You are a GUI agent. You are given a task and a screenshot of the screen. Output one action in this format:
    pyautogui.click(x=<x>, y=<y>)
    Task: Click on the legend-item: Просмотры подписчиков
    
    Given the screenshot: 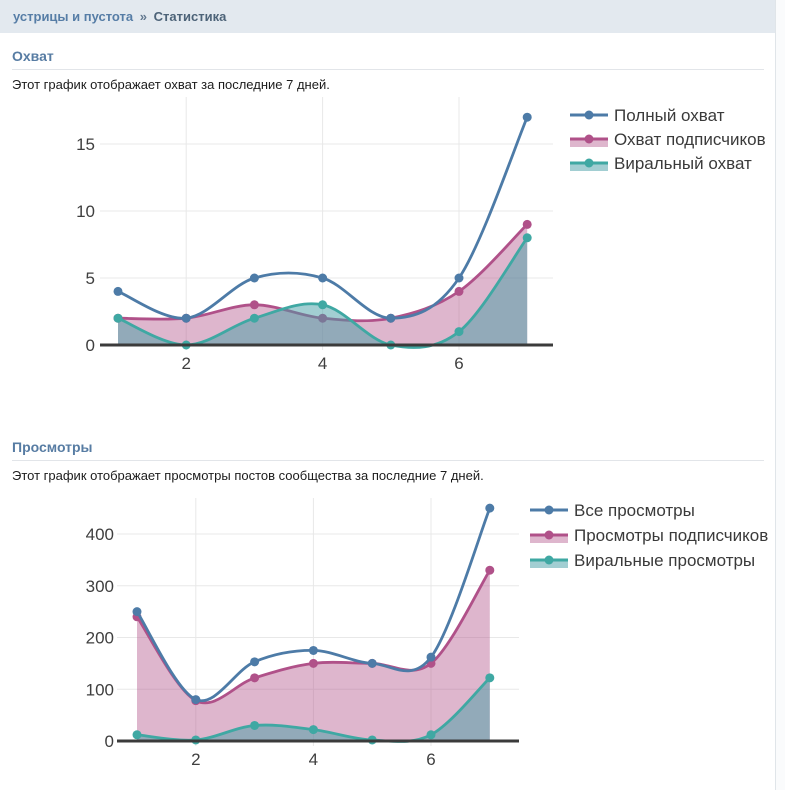 What is the action you would take?
    pyautogui.click(x=649, y=535)
    